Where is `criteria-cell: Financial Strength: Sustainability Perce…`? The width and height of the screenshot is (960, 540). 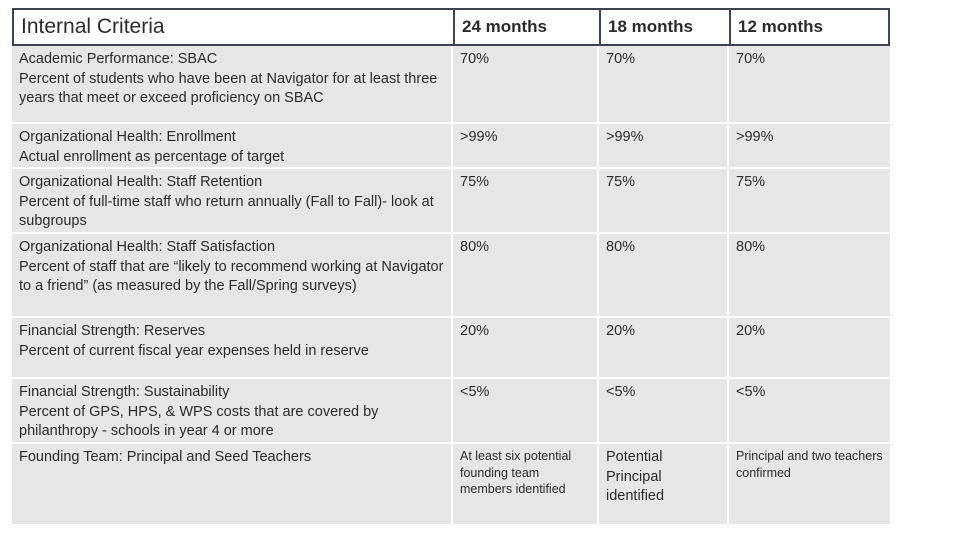 criteria-cell: Financial Strength: Sustainability Perce… is located at coordinates (232, 411).